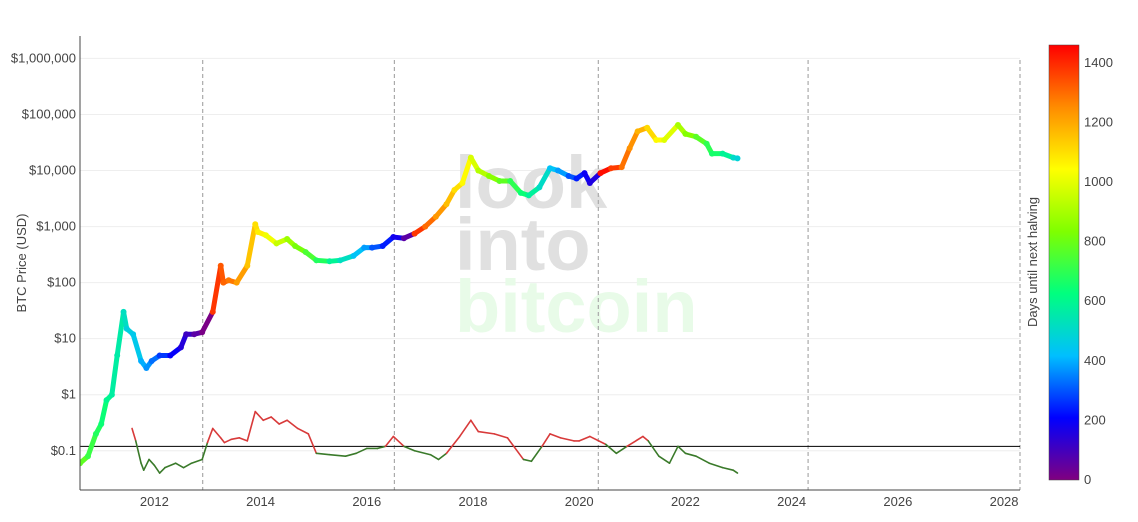  I want to click on x-tick-label: 2028, so click(1004, 501).